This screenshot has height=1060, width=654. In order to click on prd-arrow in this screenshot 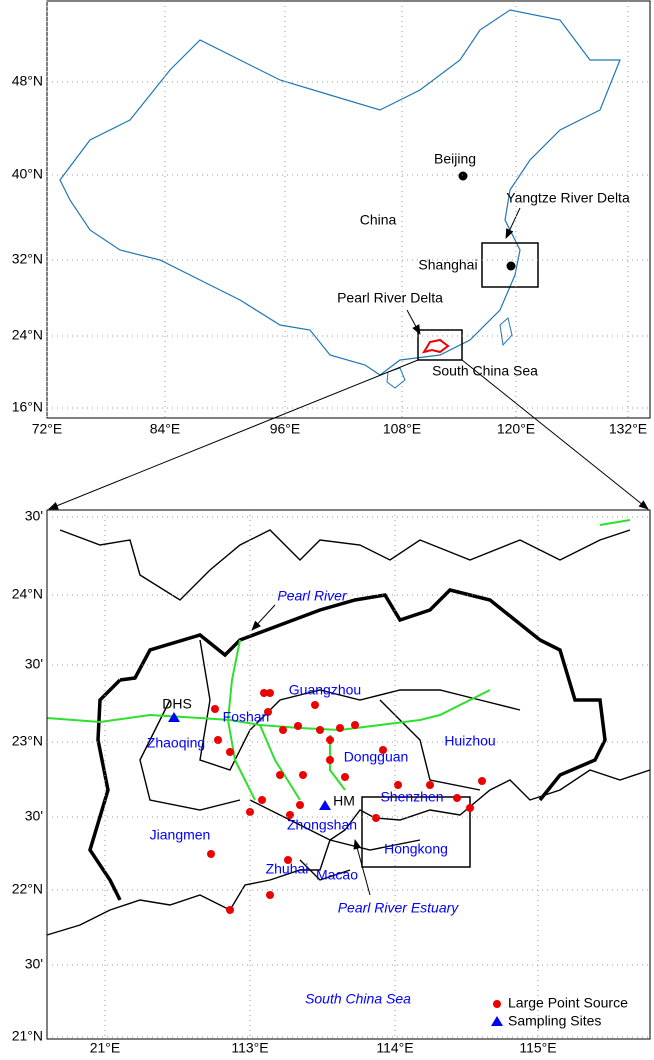, I will do `click(413, 322)`.